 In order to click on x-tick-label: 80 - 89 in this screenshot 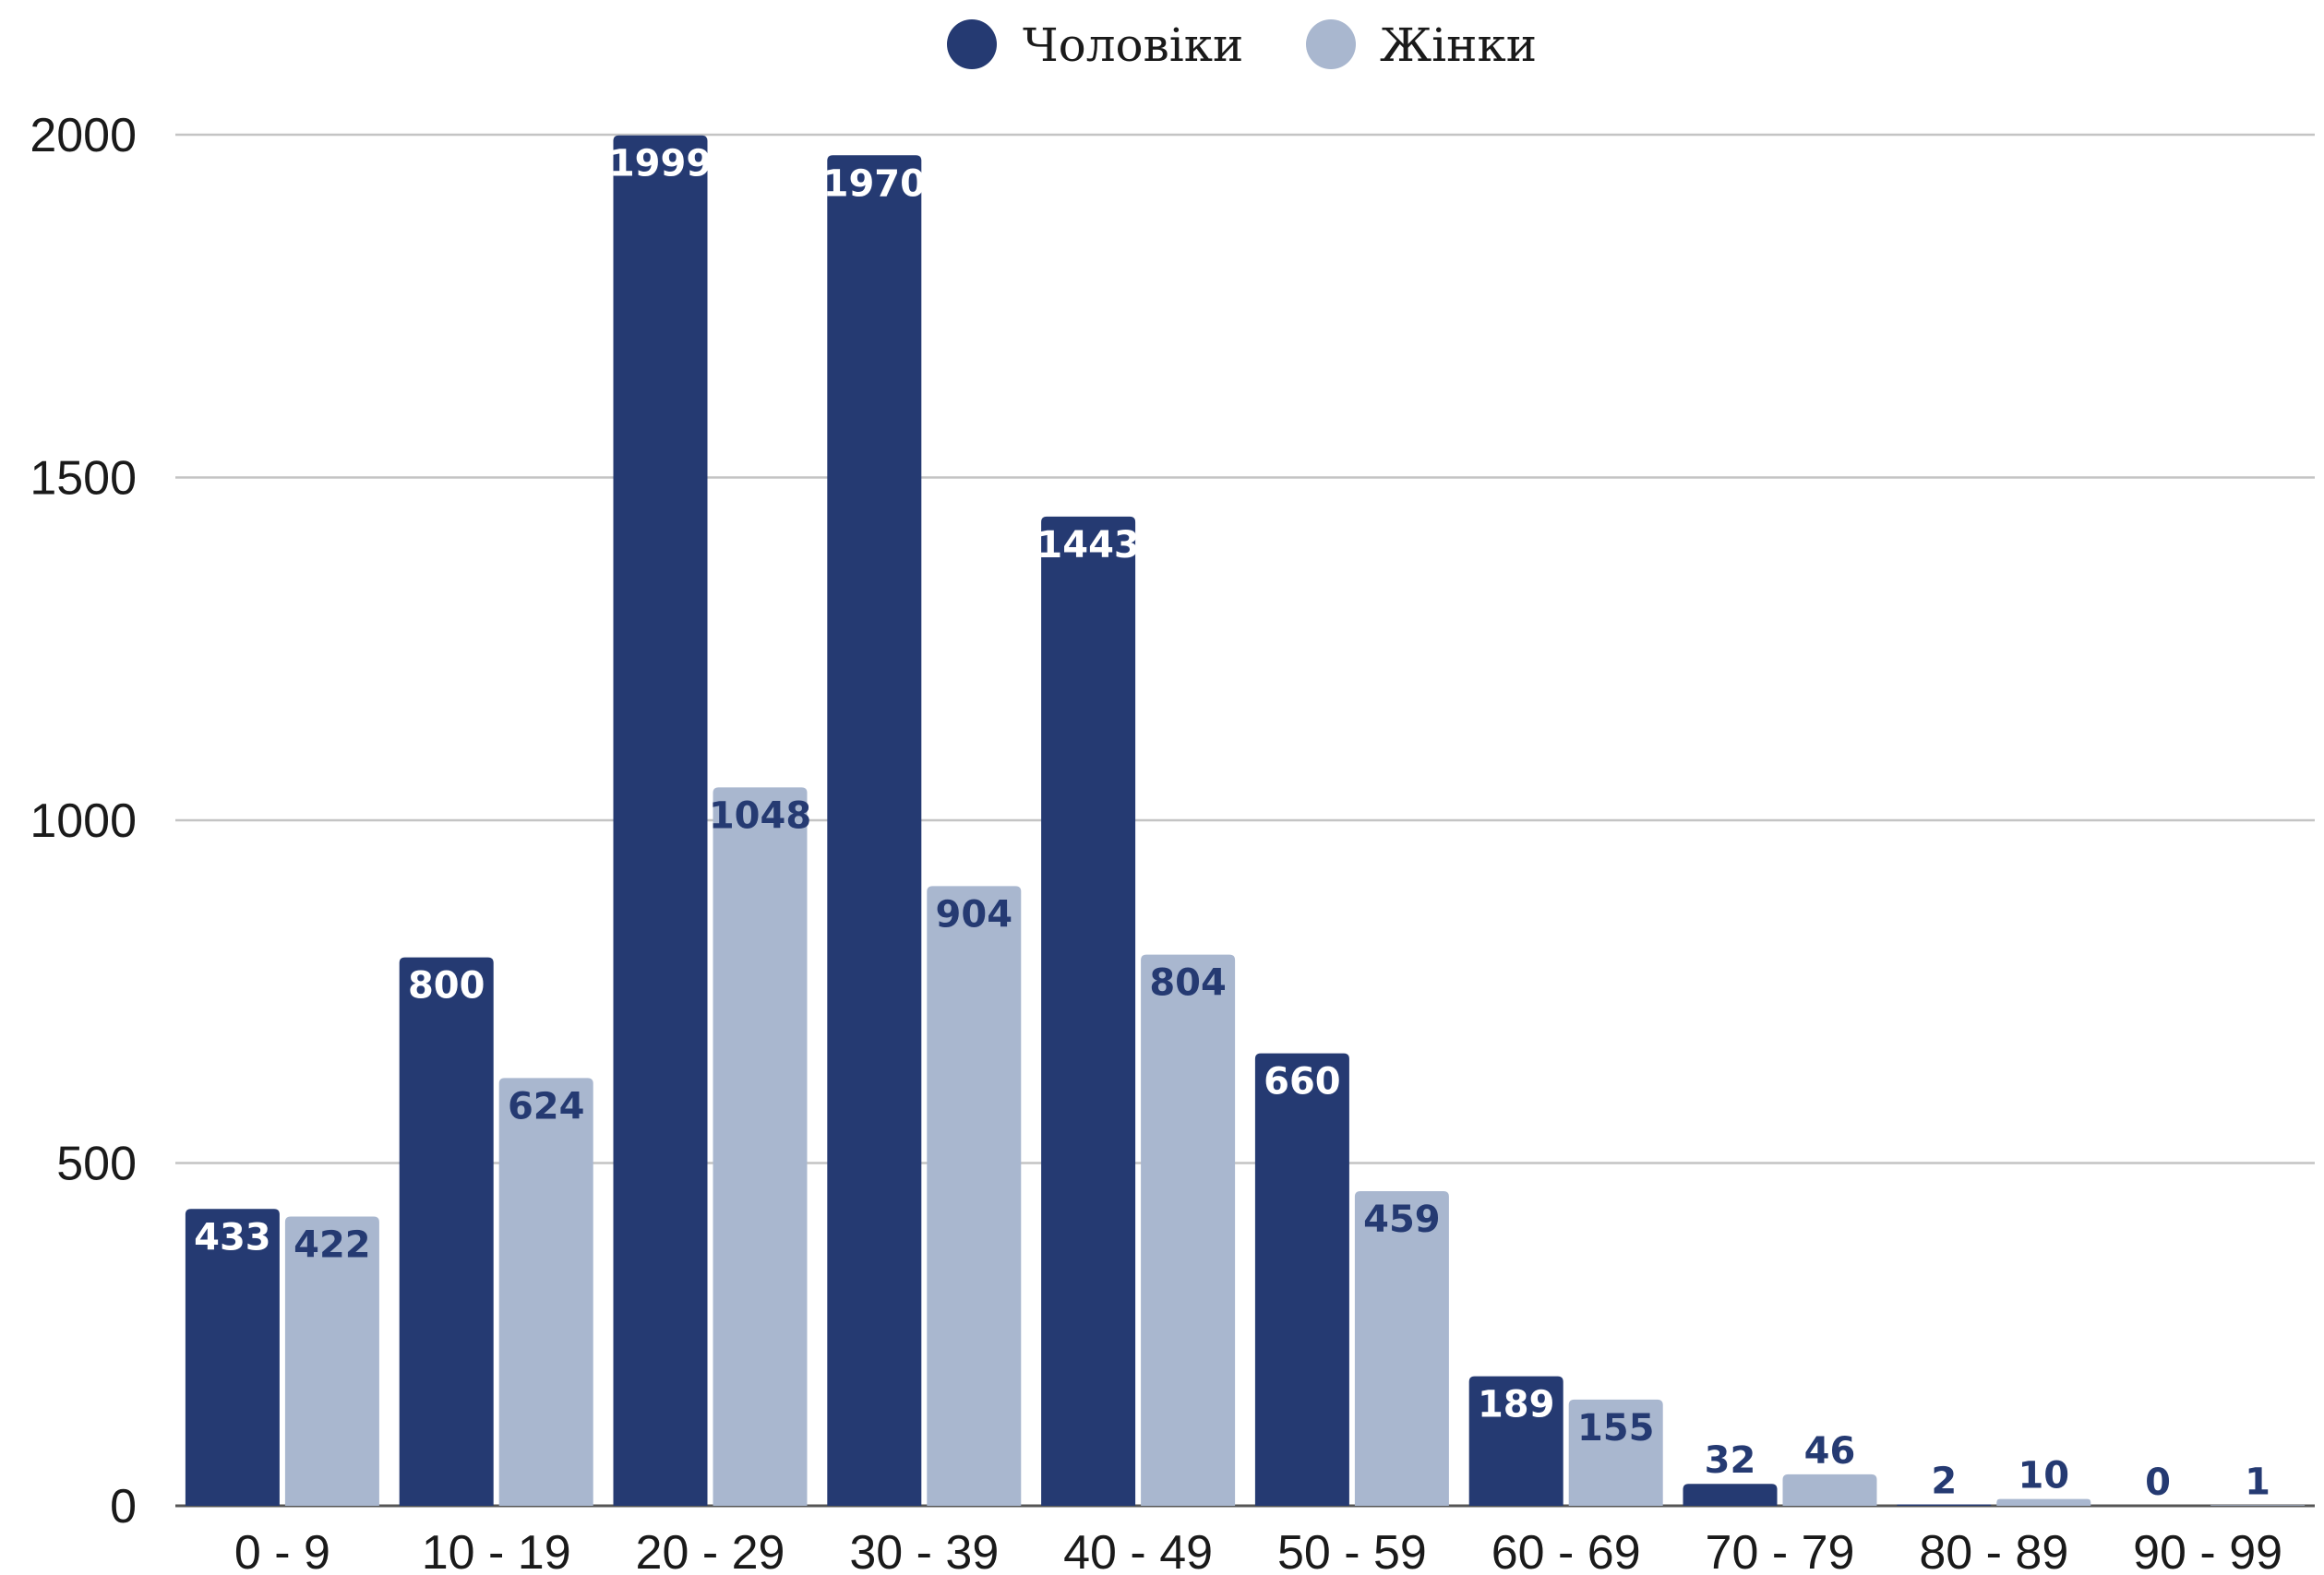, I will do `click(1993, 1550)`.